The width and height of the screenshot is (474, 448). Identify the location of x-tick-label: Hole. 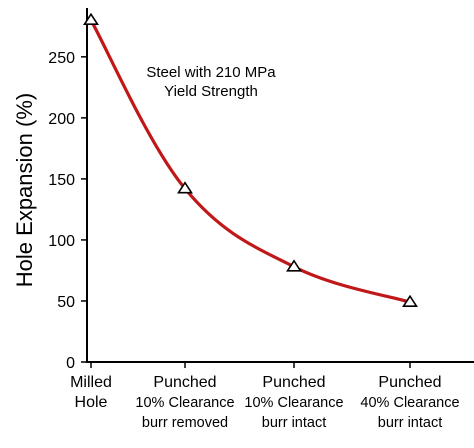
(91, 402).